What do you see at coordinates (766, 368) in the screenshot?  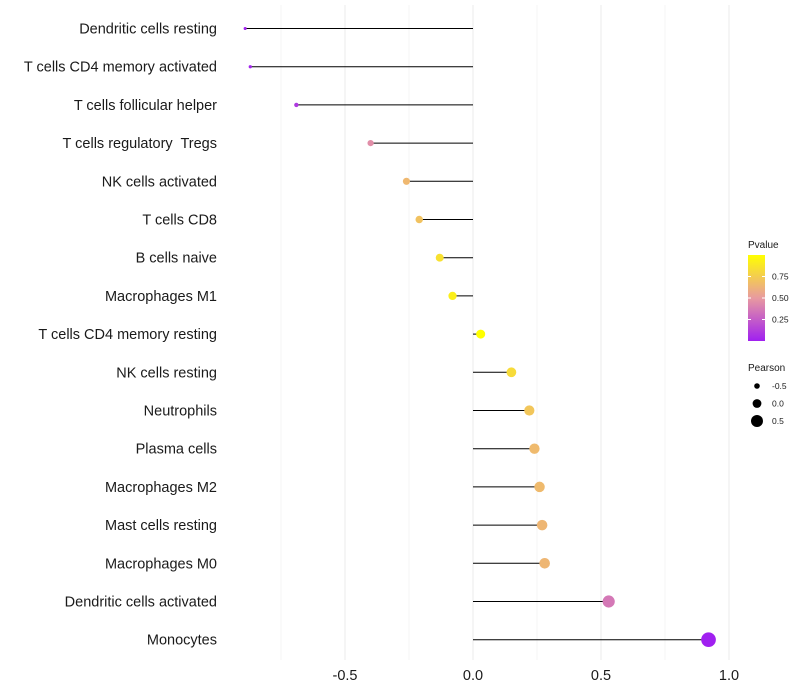 I see `size-legend-title: Pearson` at bounding box center [766, 368].